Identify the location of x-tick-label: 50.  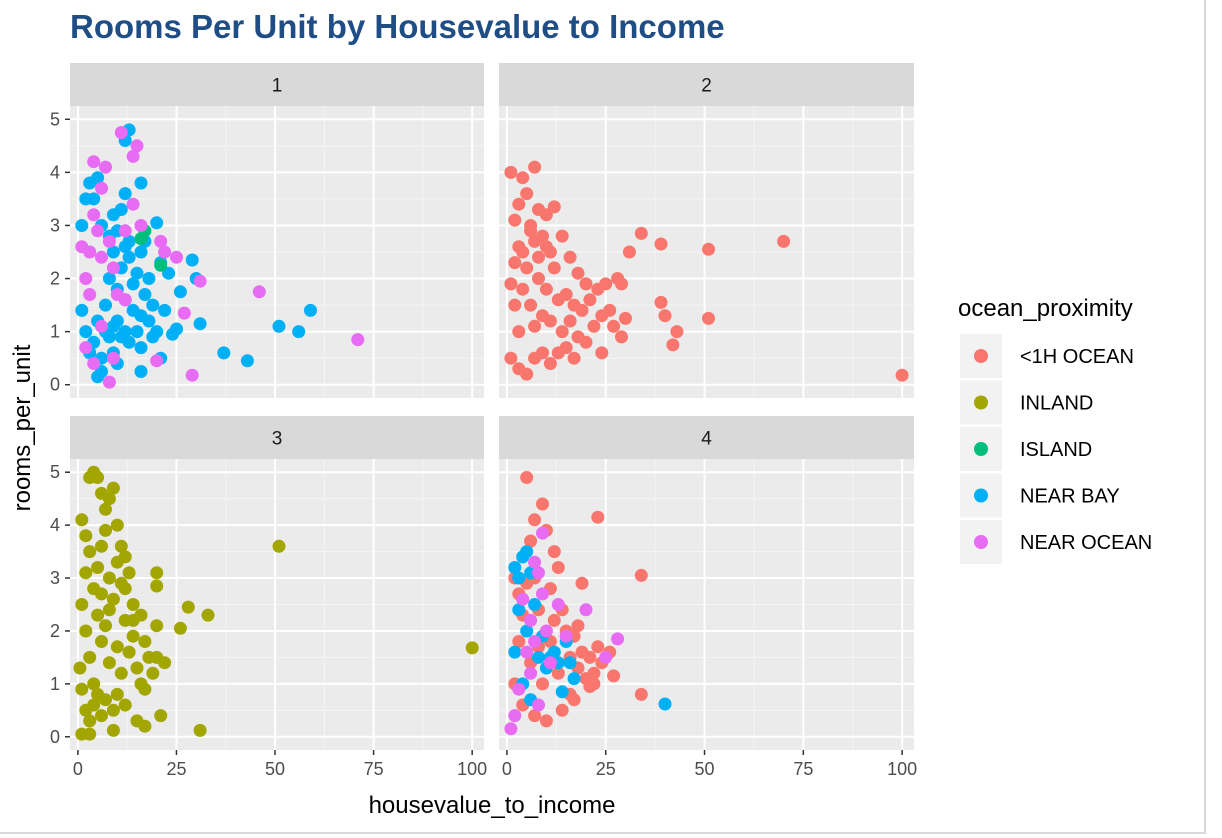
(705, 769).